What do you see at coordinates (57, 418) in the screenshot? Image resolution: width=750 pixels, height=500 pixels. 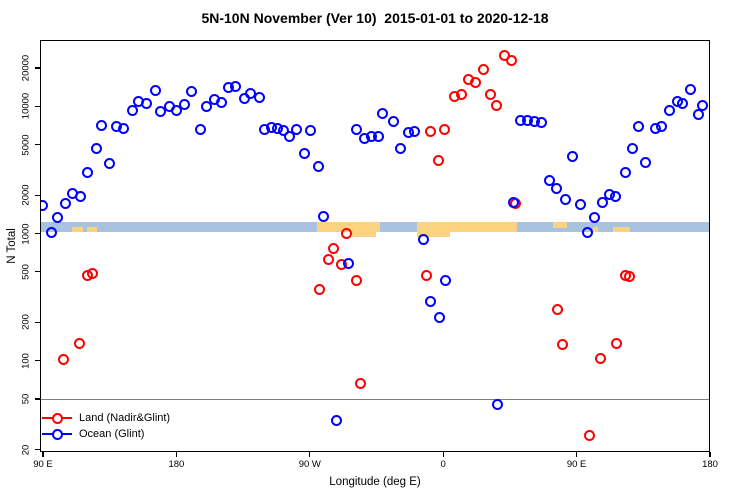 I see `land-symbol-icon` at bounding box center [57, 418].